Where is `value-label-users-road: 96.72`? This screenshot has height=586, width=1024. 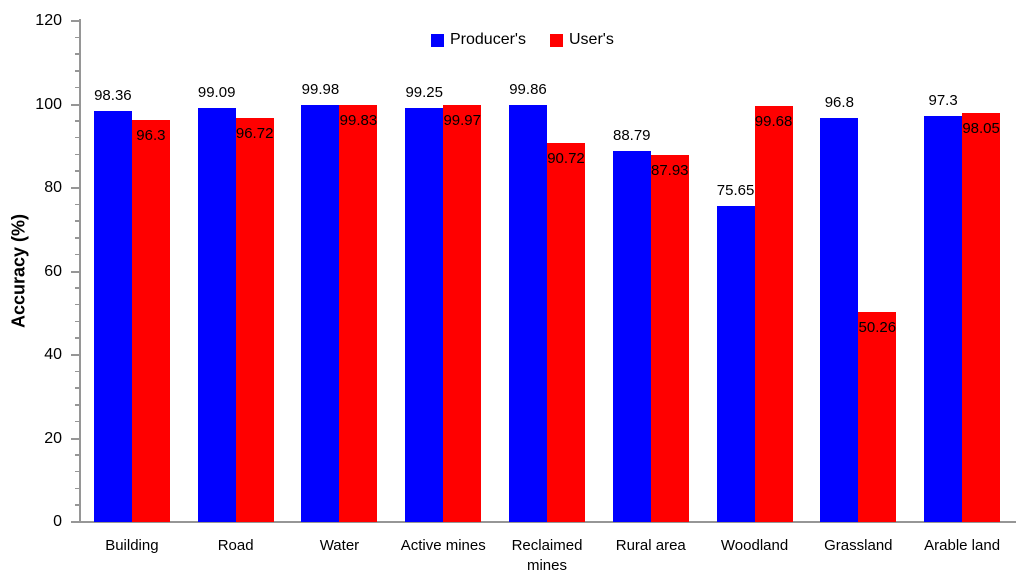
value-label-users-road: 96.72 is located at coordinates (254, 134).